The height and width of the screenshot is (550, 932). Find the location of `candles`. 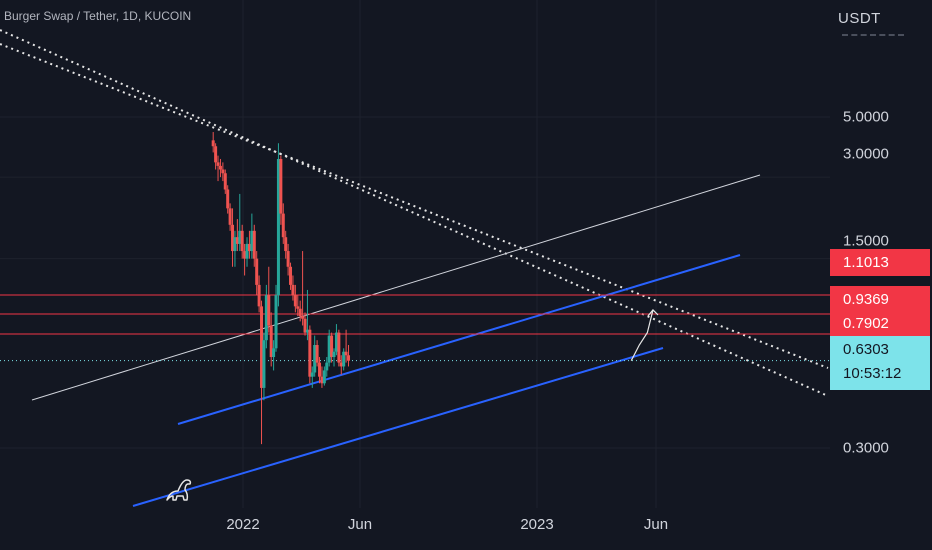

candles is located at coordinates (281, 288).